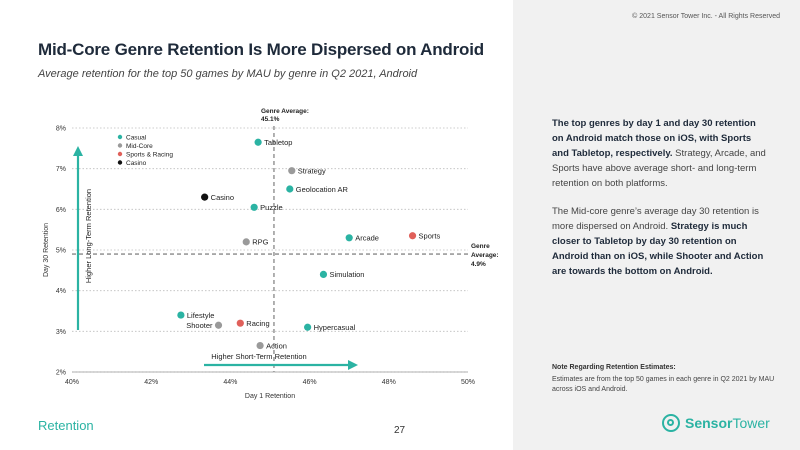 The width and height of the screenshot is (800, 450). I want to click on x-tick-label: 46%, so click(310, 382).